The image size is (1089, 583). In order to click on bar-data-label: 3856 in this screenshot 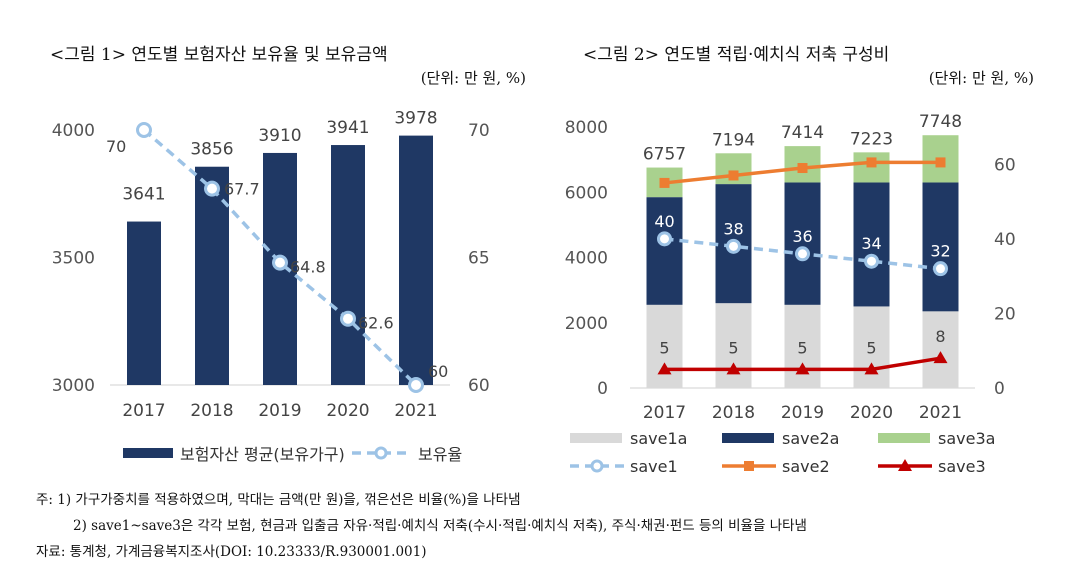, I will do `click(211, 150)`.